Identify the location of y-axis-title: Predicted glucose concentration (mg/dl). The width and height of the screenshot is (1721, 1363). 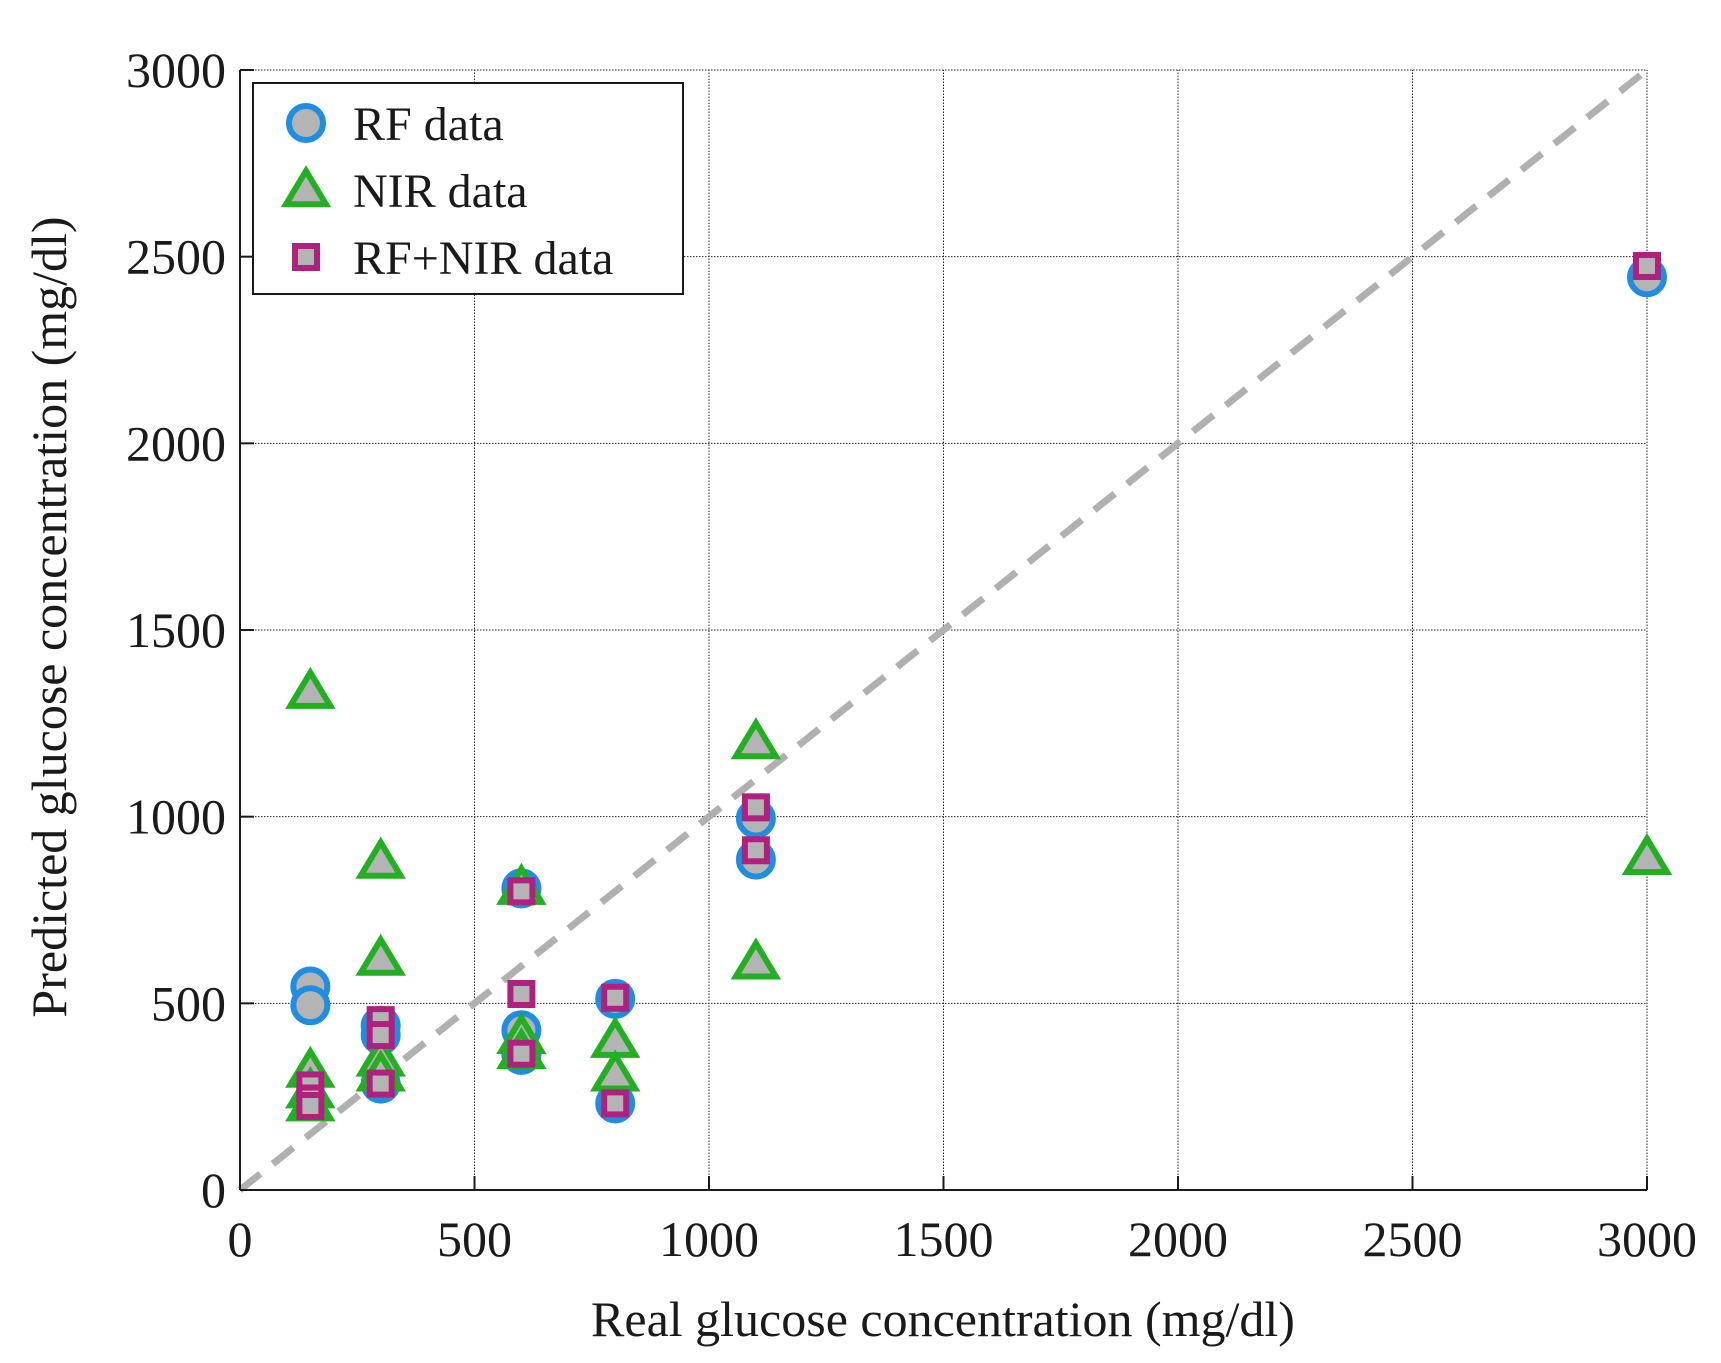
(49, 616).